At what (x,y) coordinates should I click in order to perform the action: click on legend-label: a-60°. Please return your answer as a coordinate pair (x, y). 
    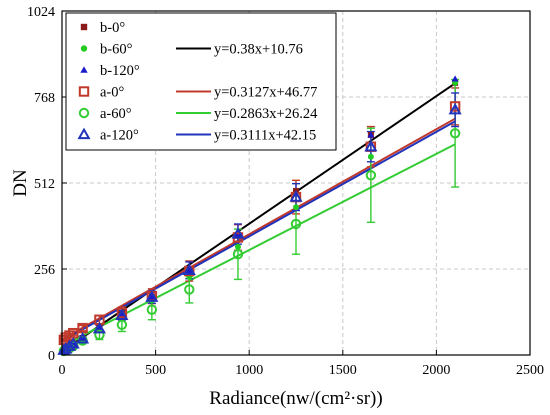
    Looking at the image, I should click on (116, 114).